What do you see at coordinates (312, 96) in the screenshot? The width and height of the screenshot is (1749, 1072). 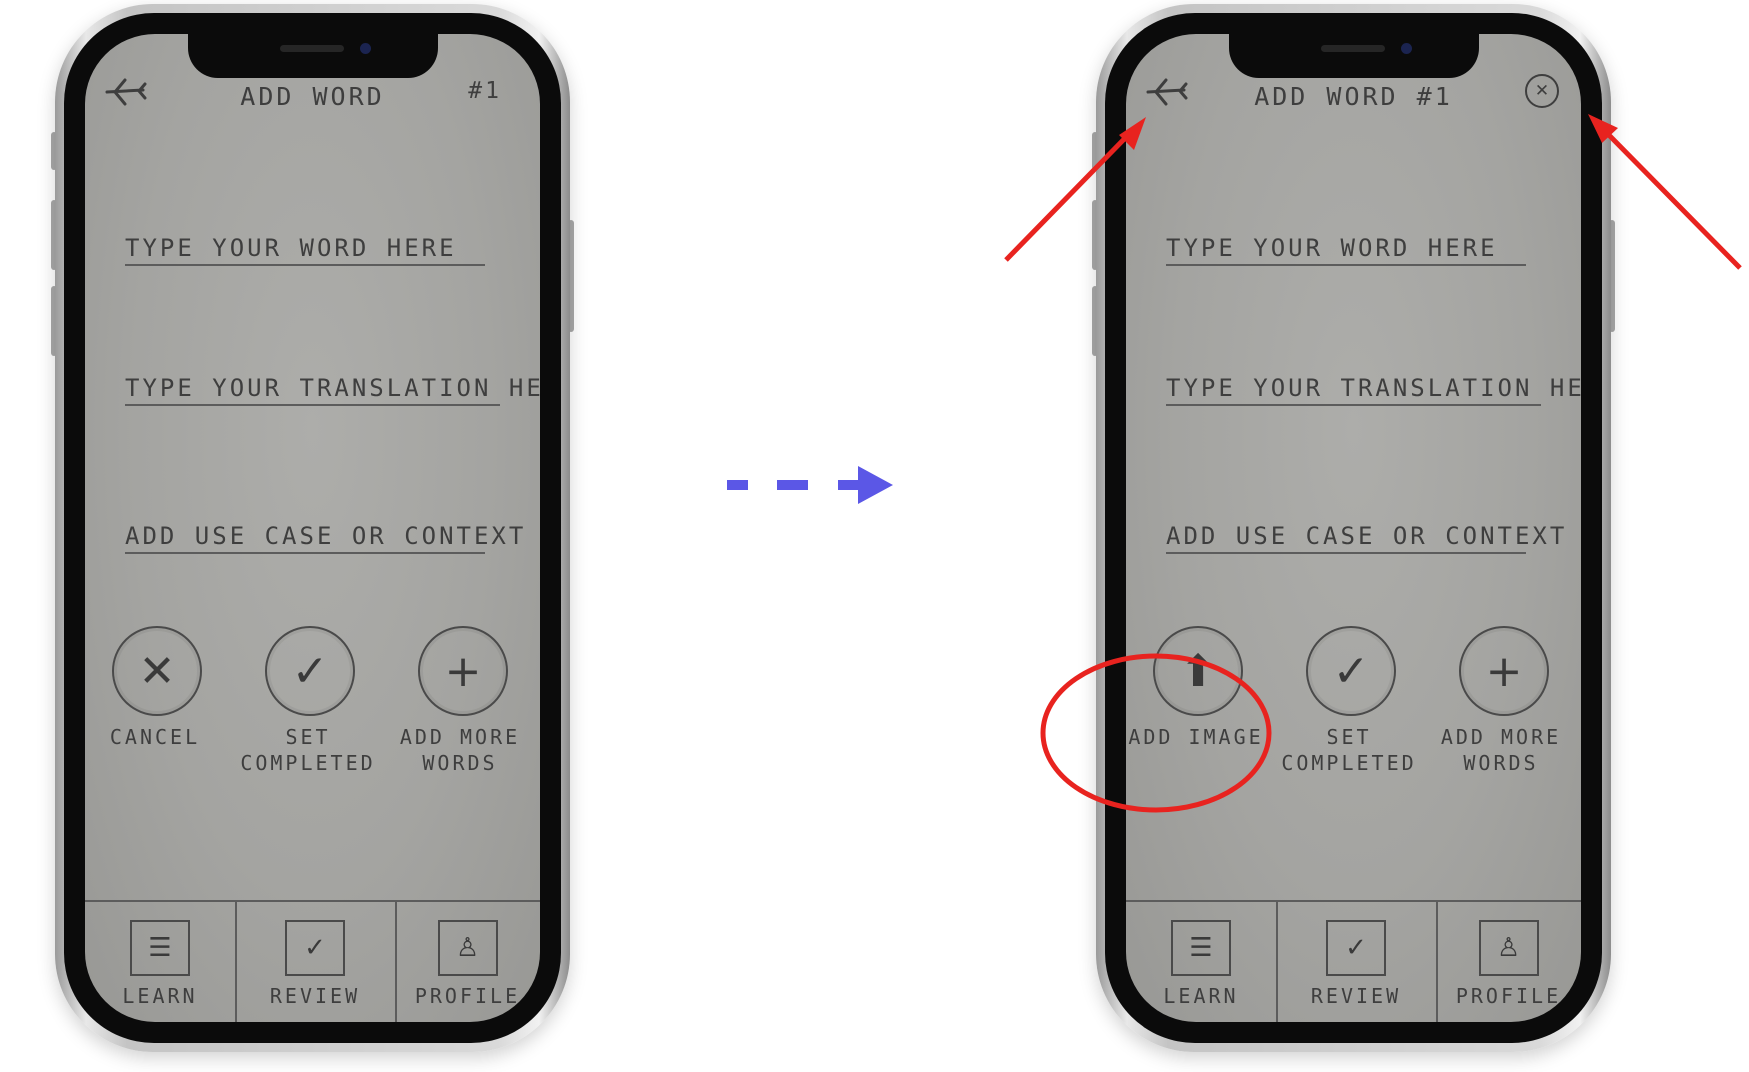 I see `screen-title: ADD WORD` at bounding box center [312, 96].